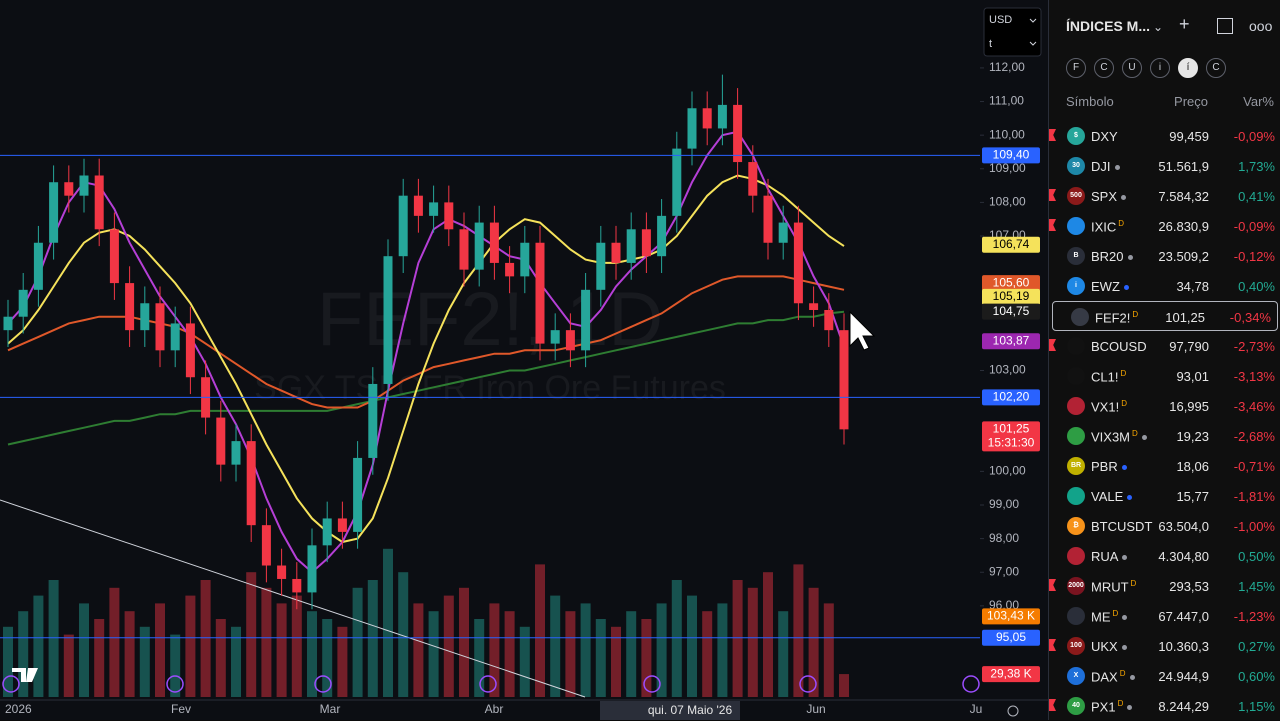  What do you see at coordinates (1111, 437) in the screenshot?
I see `symbol-name: VIX3M` at bounding box center [1111, 437].